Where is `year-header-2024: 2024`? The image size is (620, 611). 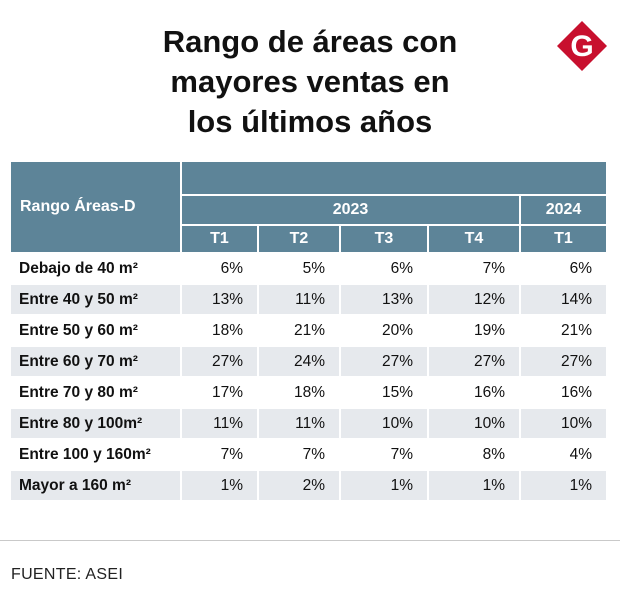 year-header-2024: 2024 is located at coordinates (562, 209).